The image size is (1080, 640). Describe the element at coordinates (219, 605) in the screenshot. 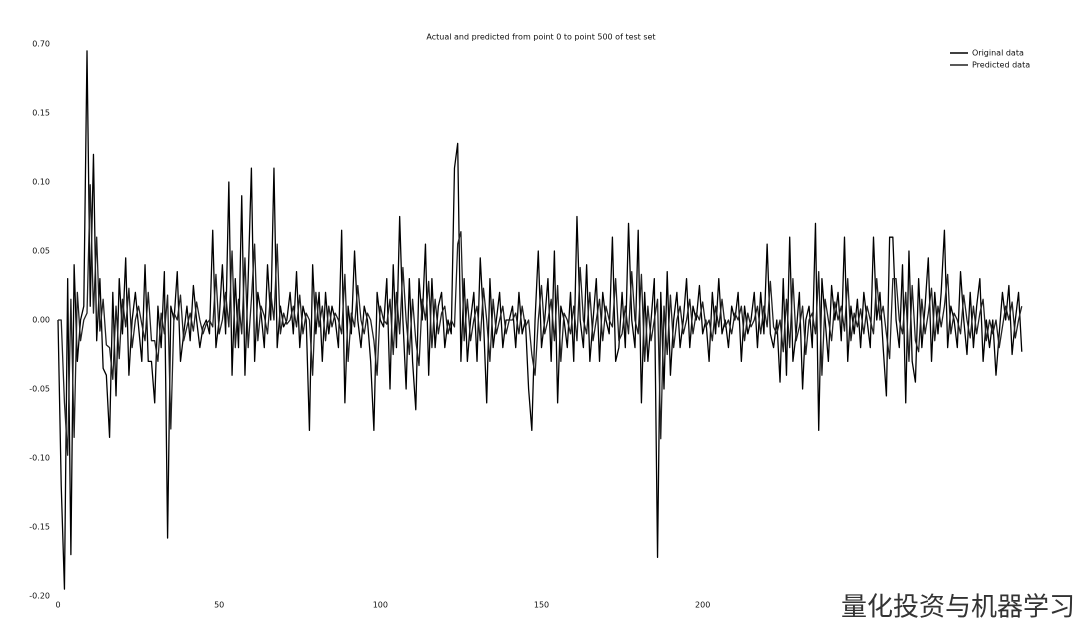

I see `x-tick-label: 50` at that location.